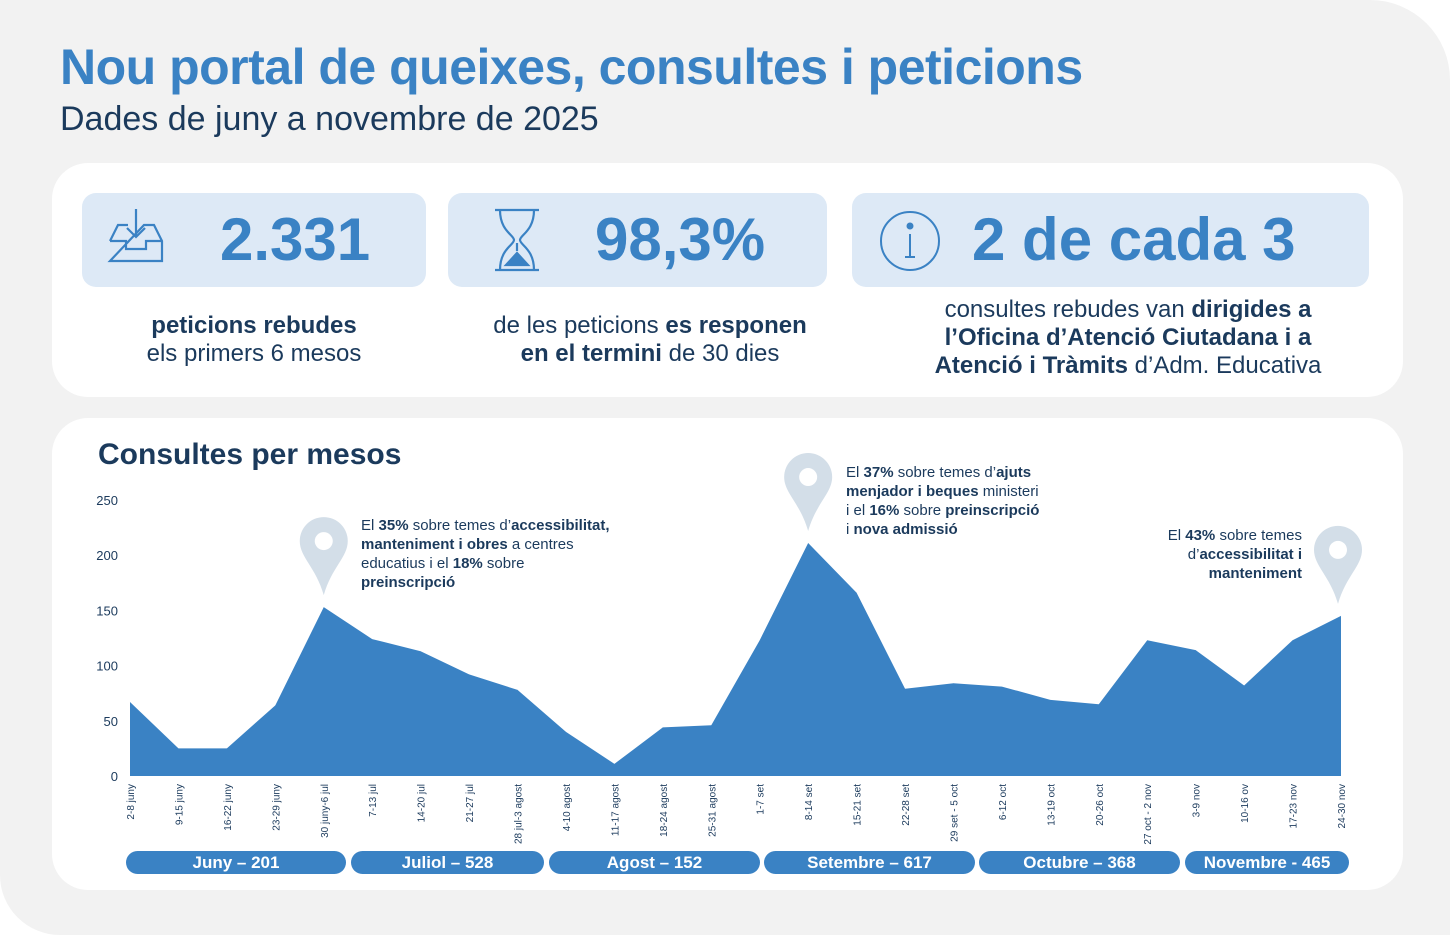  I want to click on stat-box-response: 98,3%, so click(637, 240).